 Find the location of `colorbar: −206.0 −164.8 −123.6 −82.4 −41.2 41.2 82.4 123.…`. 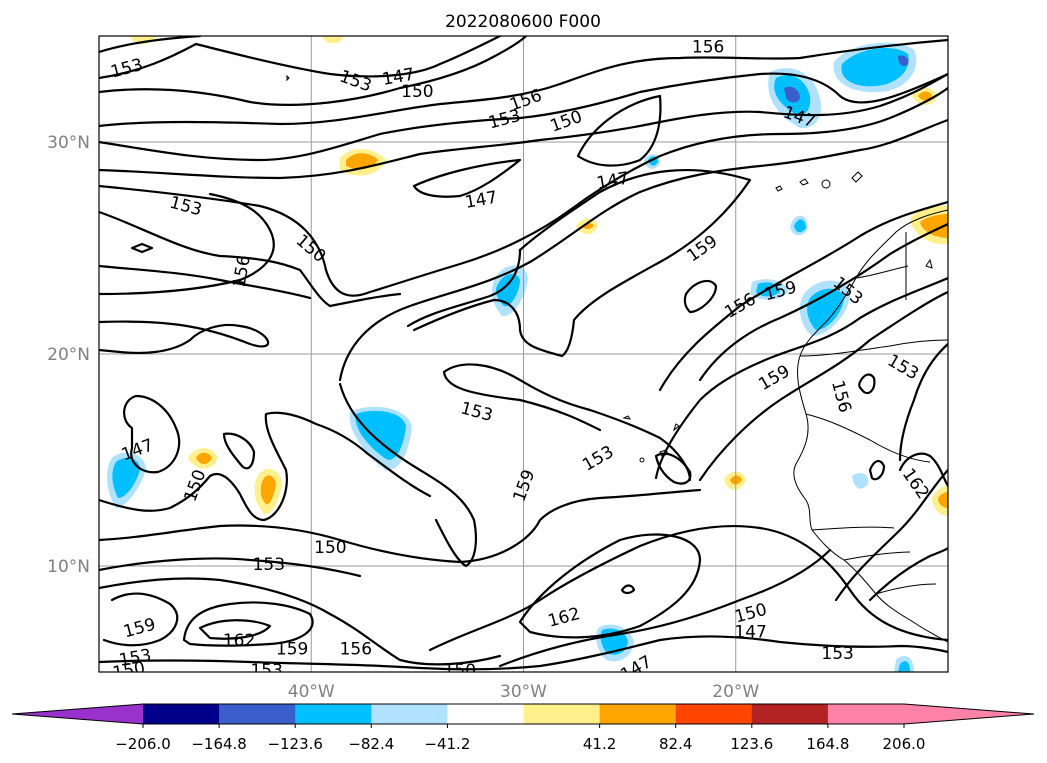

colorbar: −206.0 −164.8 −123.6 −82.4 −41.2 41.2 82.4 123.… is located at coordinates (523, 728).